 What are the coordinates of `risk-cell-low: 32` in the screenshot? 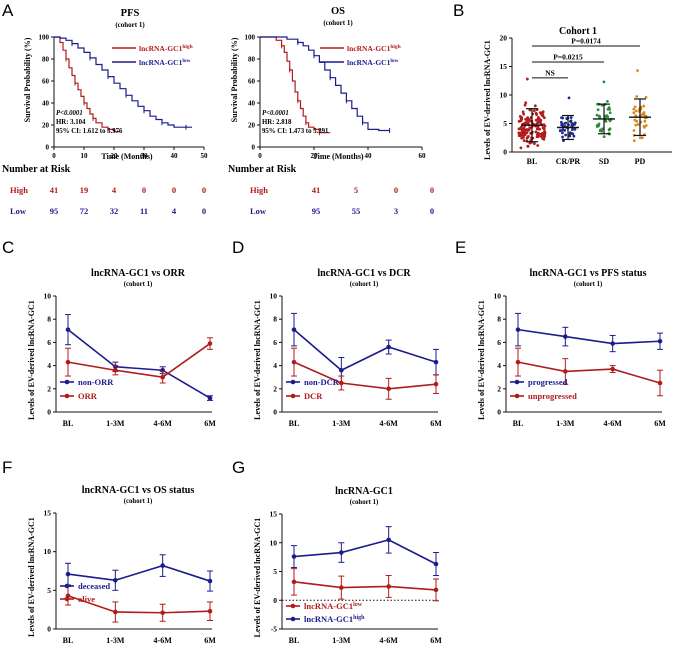 It's located at (114, 211).